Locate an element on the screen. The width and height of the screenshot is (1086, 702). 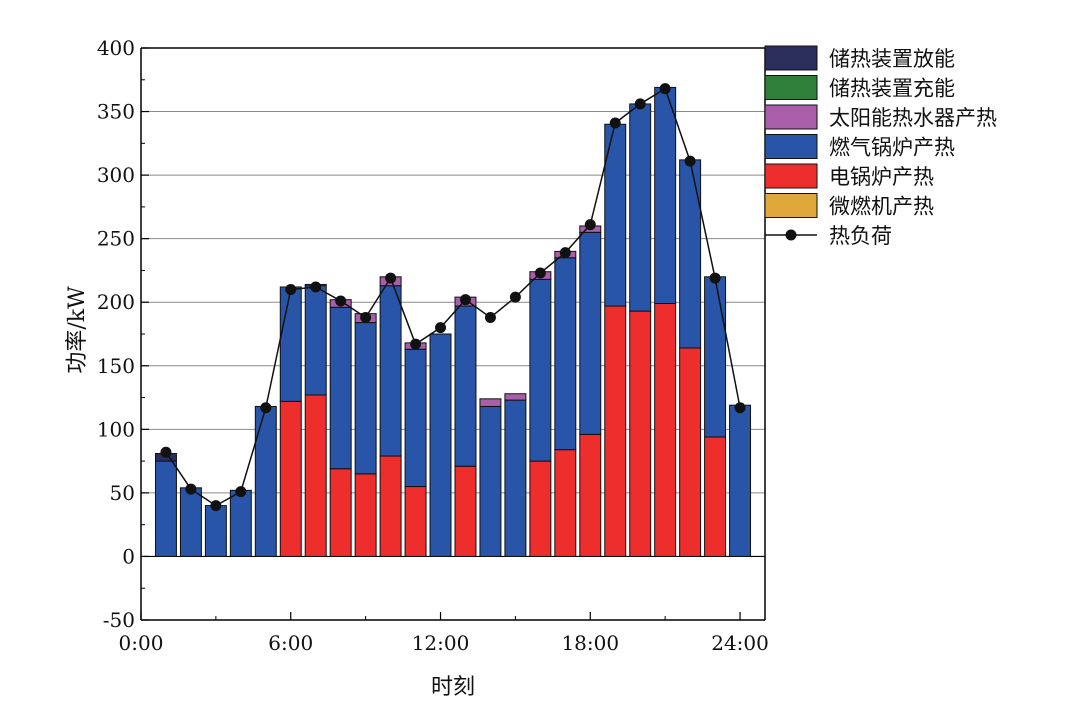
y-tick-label: 300 is located at coordinates (116, 175).